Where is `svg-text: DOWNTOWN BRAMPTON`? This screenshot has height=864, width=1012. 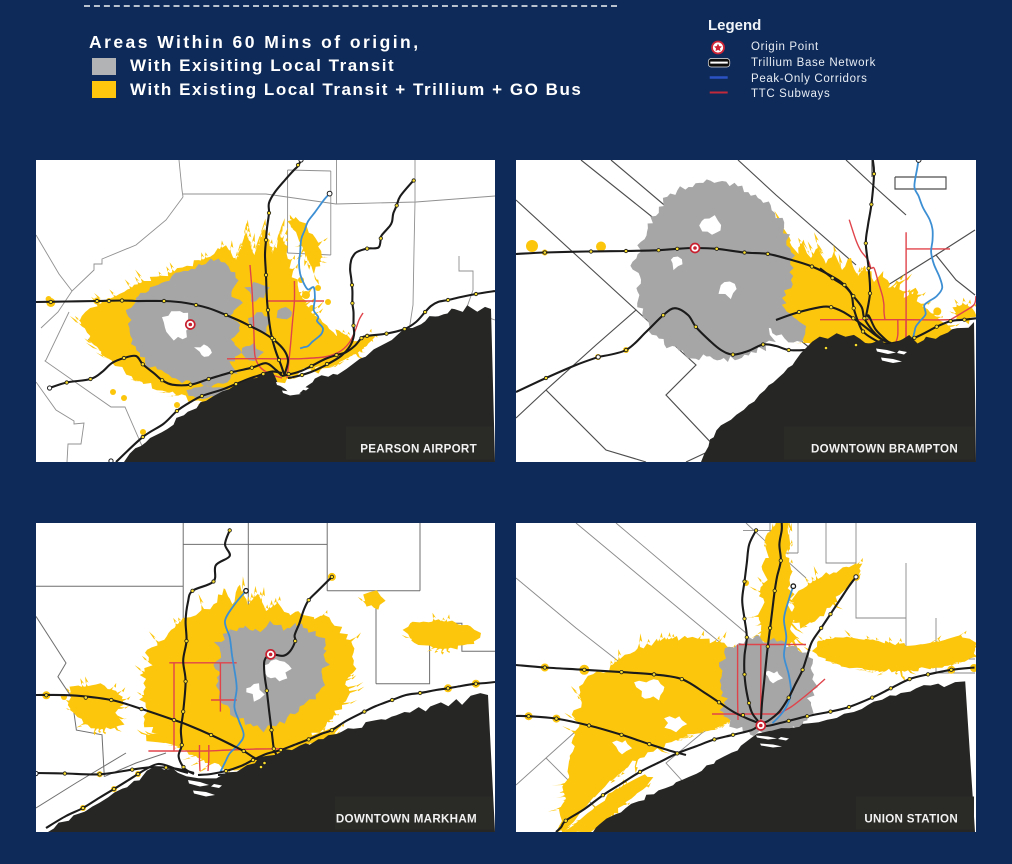 svg-text: DOWNTOWN BRAMPTON is located at coordinates (884, 449).